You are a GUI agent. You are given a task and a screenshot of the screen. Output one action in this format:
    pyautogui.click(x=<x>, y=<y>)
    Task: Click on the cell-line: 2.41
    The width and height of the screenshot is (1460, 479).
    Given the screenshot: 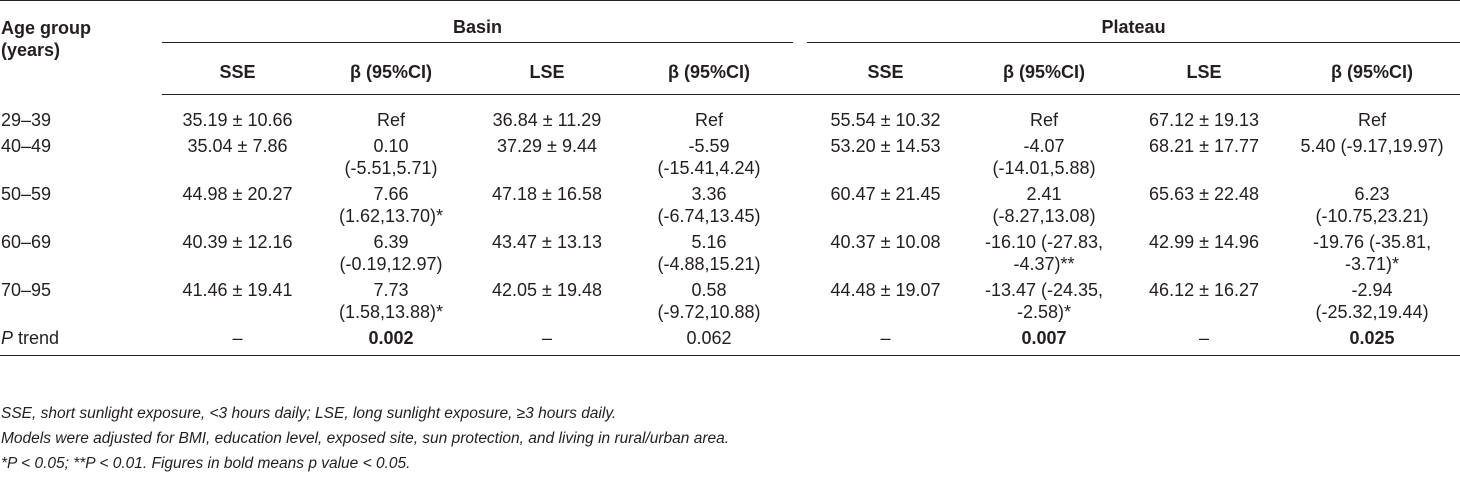 What is the action you would take?
    pyautogui.click(x=1044, y=194)
    